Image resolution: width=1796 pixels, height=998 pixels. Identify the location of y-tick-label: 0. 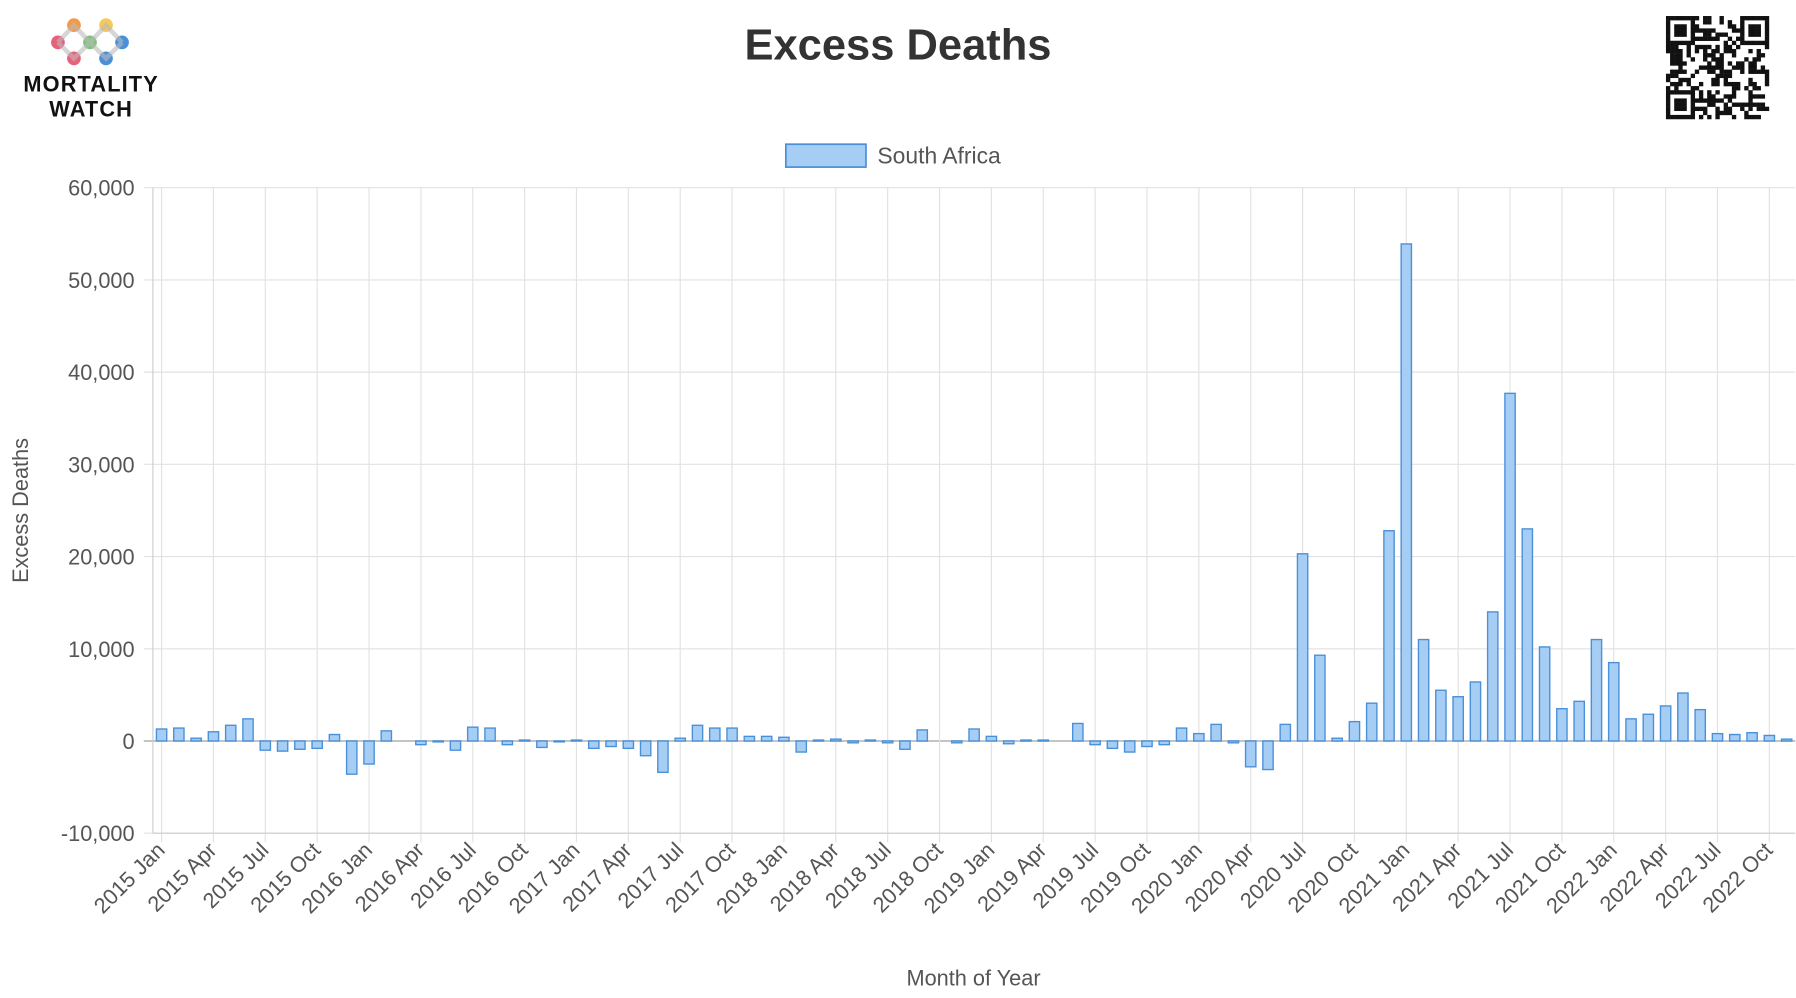
(129, 741).